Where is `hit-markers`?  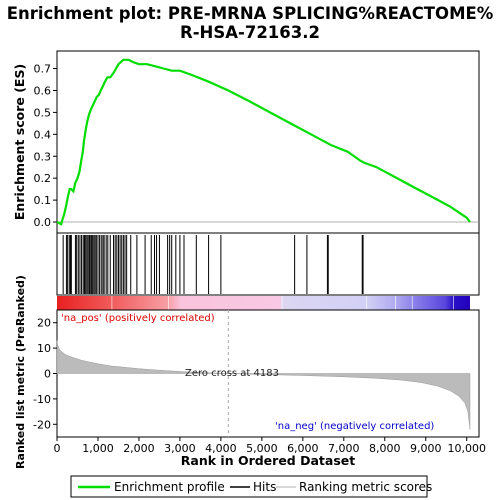 hit-markers is located at coordinates (213, 264).